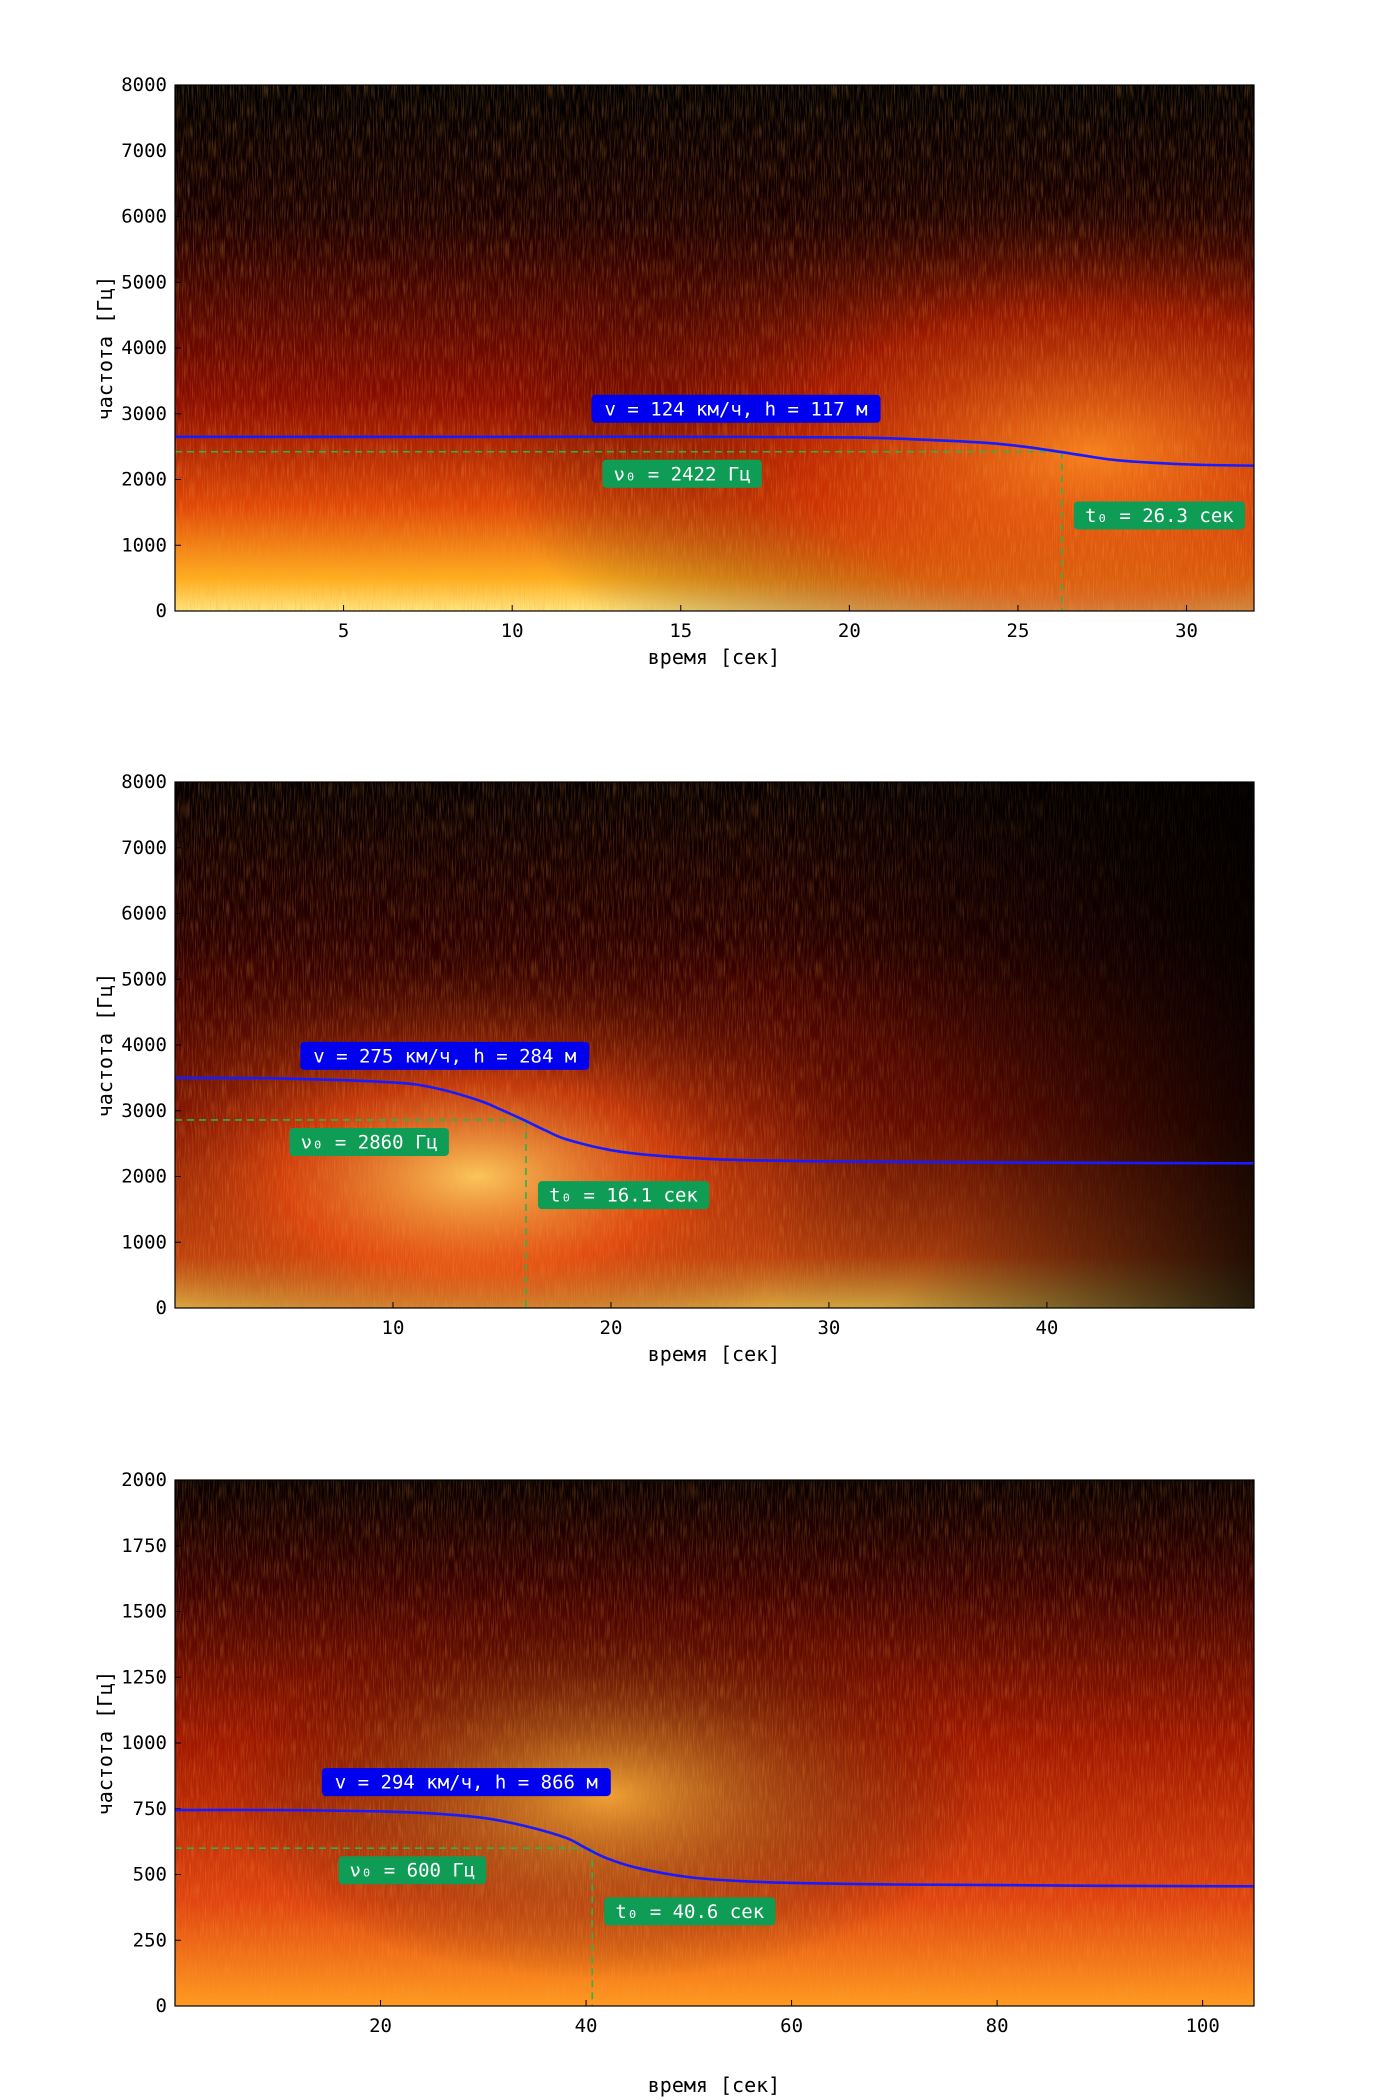 Image resolution: width=1400 pixels, height=2100 pixels. I want to click on y-tick-label: 1500, so click(144, 1612).